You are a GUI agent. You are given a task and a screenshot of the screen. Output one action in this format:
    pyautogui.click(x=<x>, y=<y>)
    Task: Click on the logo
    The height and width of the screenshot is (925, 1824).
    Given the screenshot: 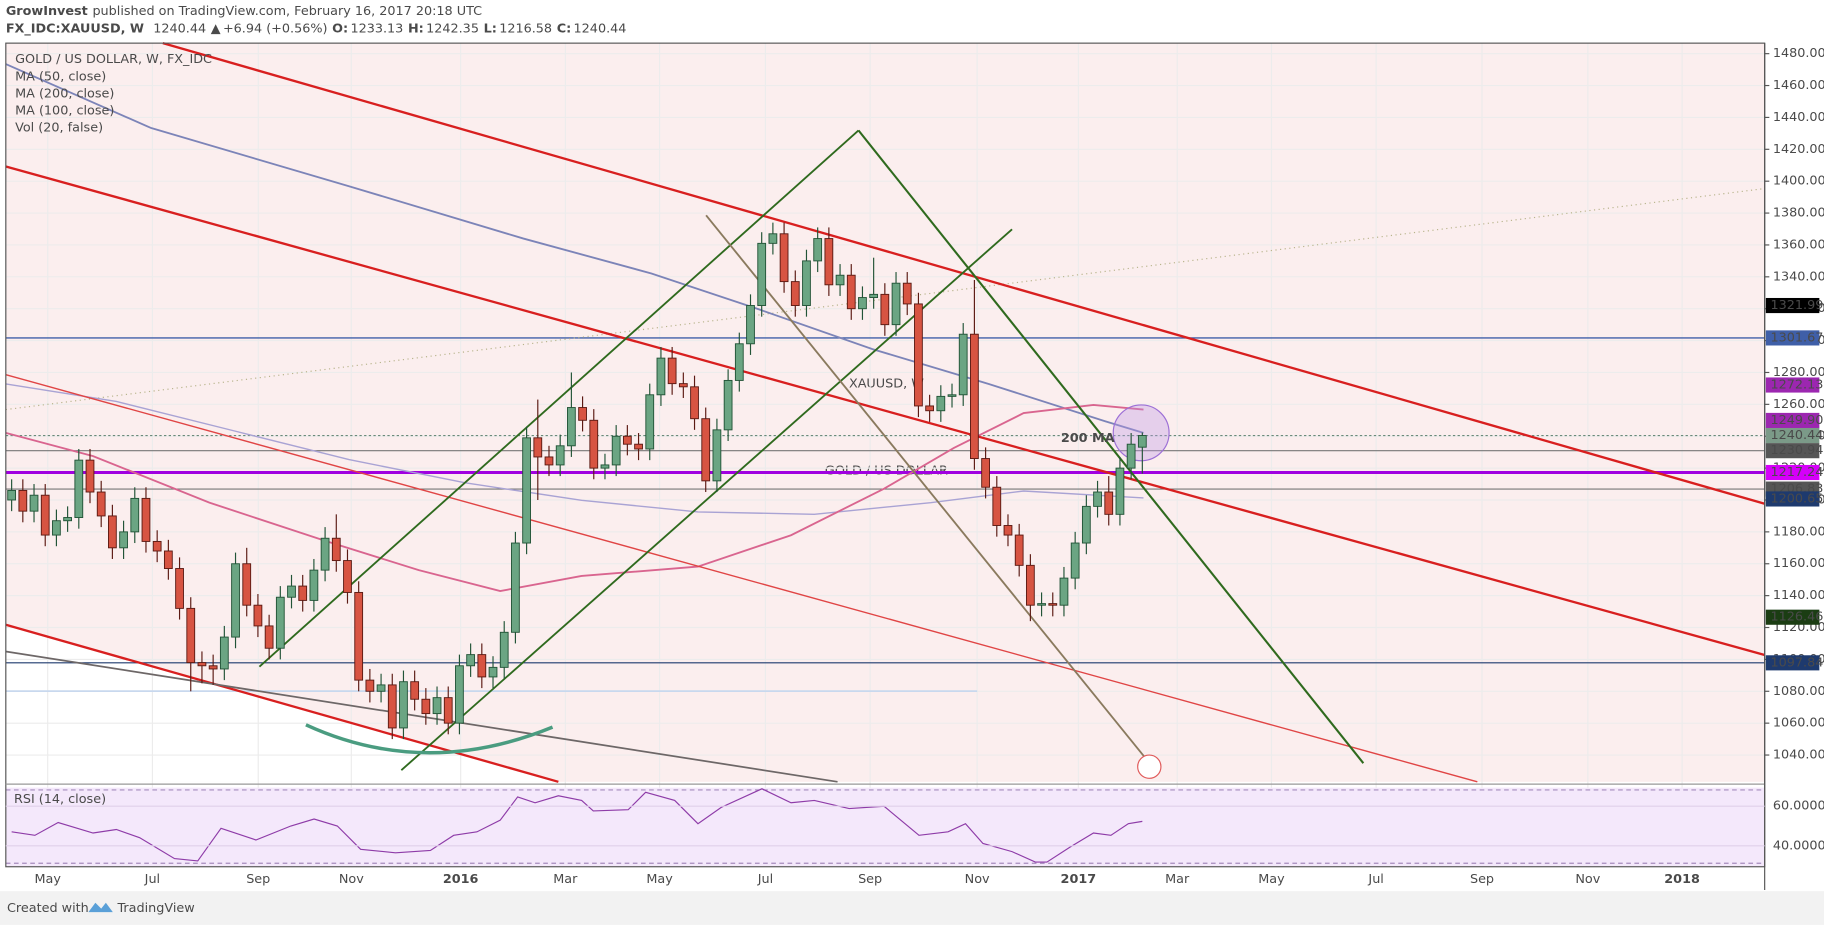 What is the action you would take?
    pyautogui.click(x=100, y=907)
    